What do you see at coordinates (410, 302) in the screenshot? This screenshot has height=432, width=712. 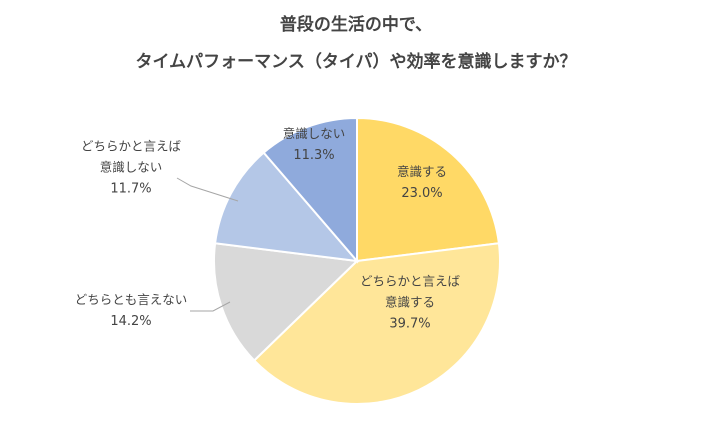 I see `slice-label-2-line-2: 意識する` at bounding box center [410, 302].